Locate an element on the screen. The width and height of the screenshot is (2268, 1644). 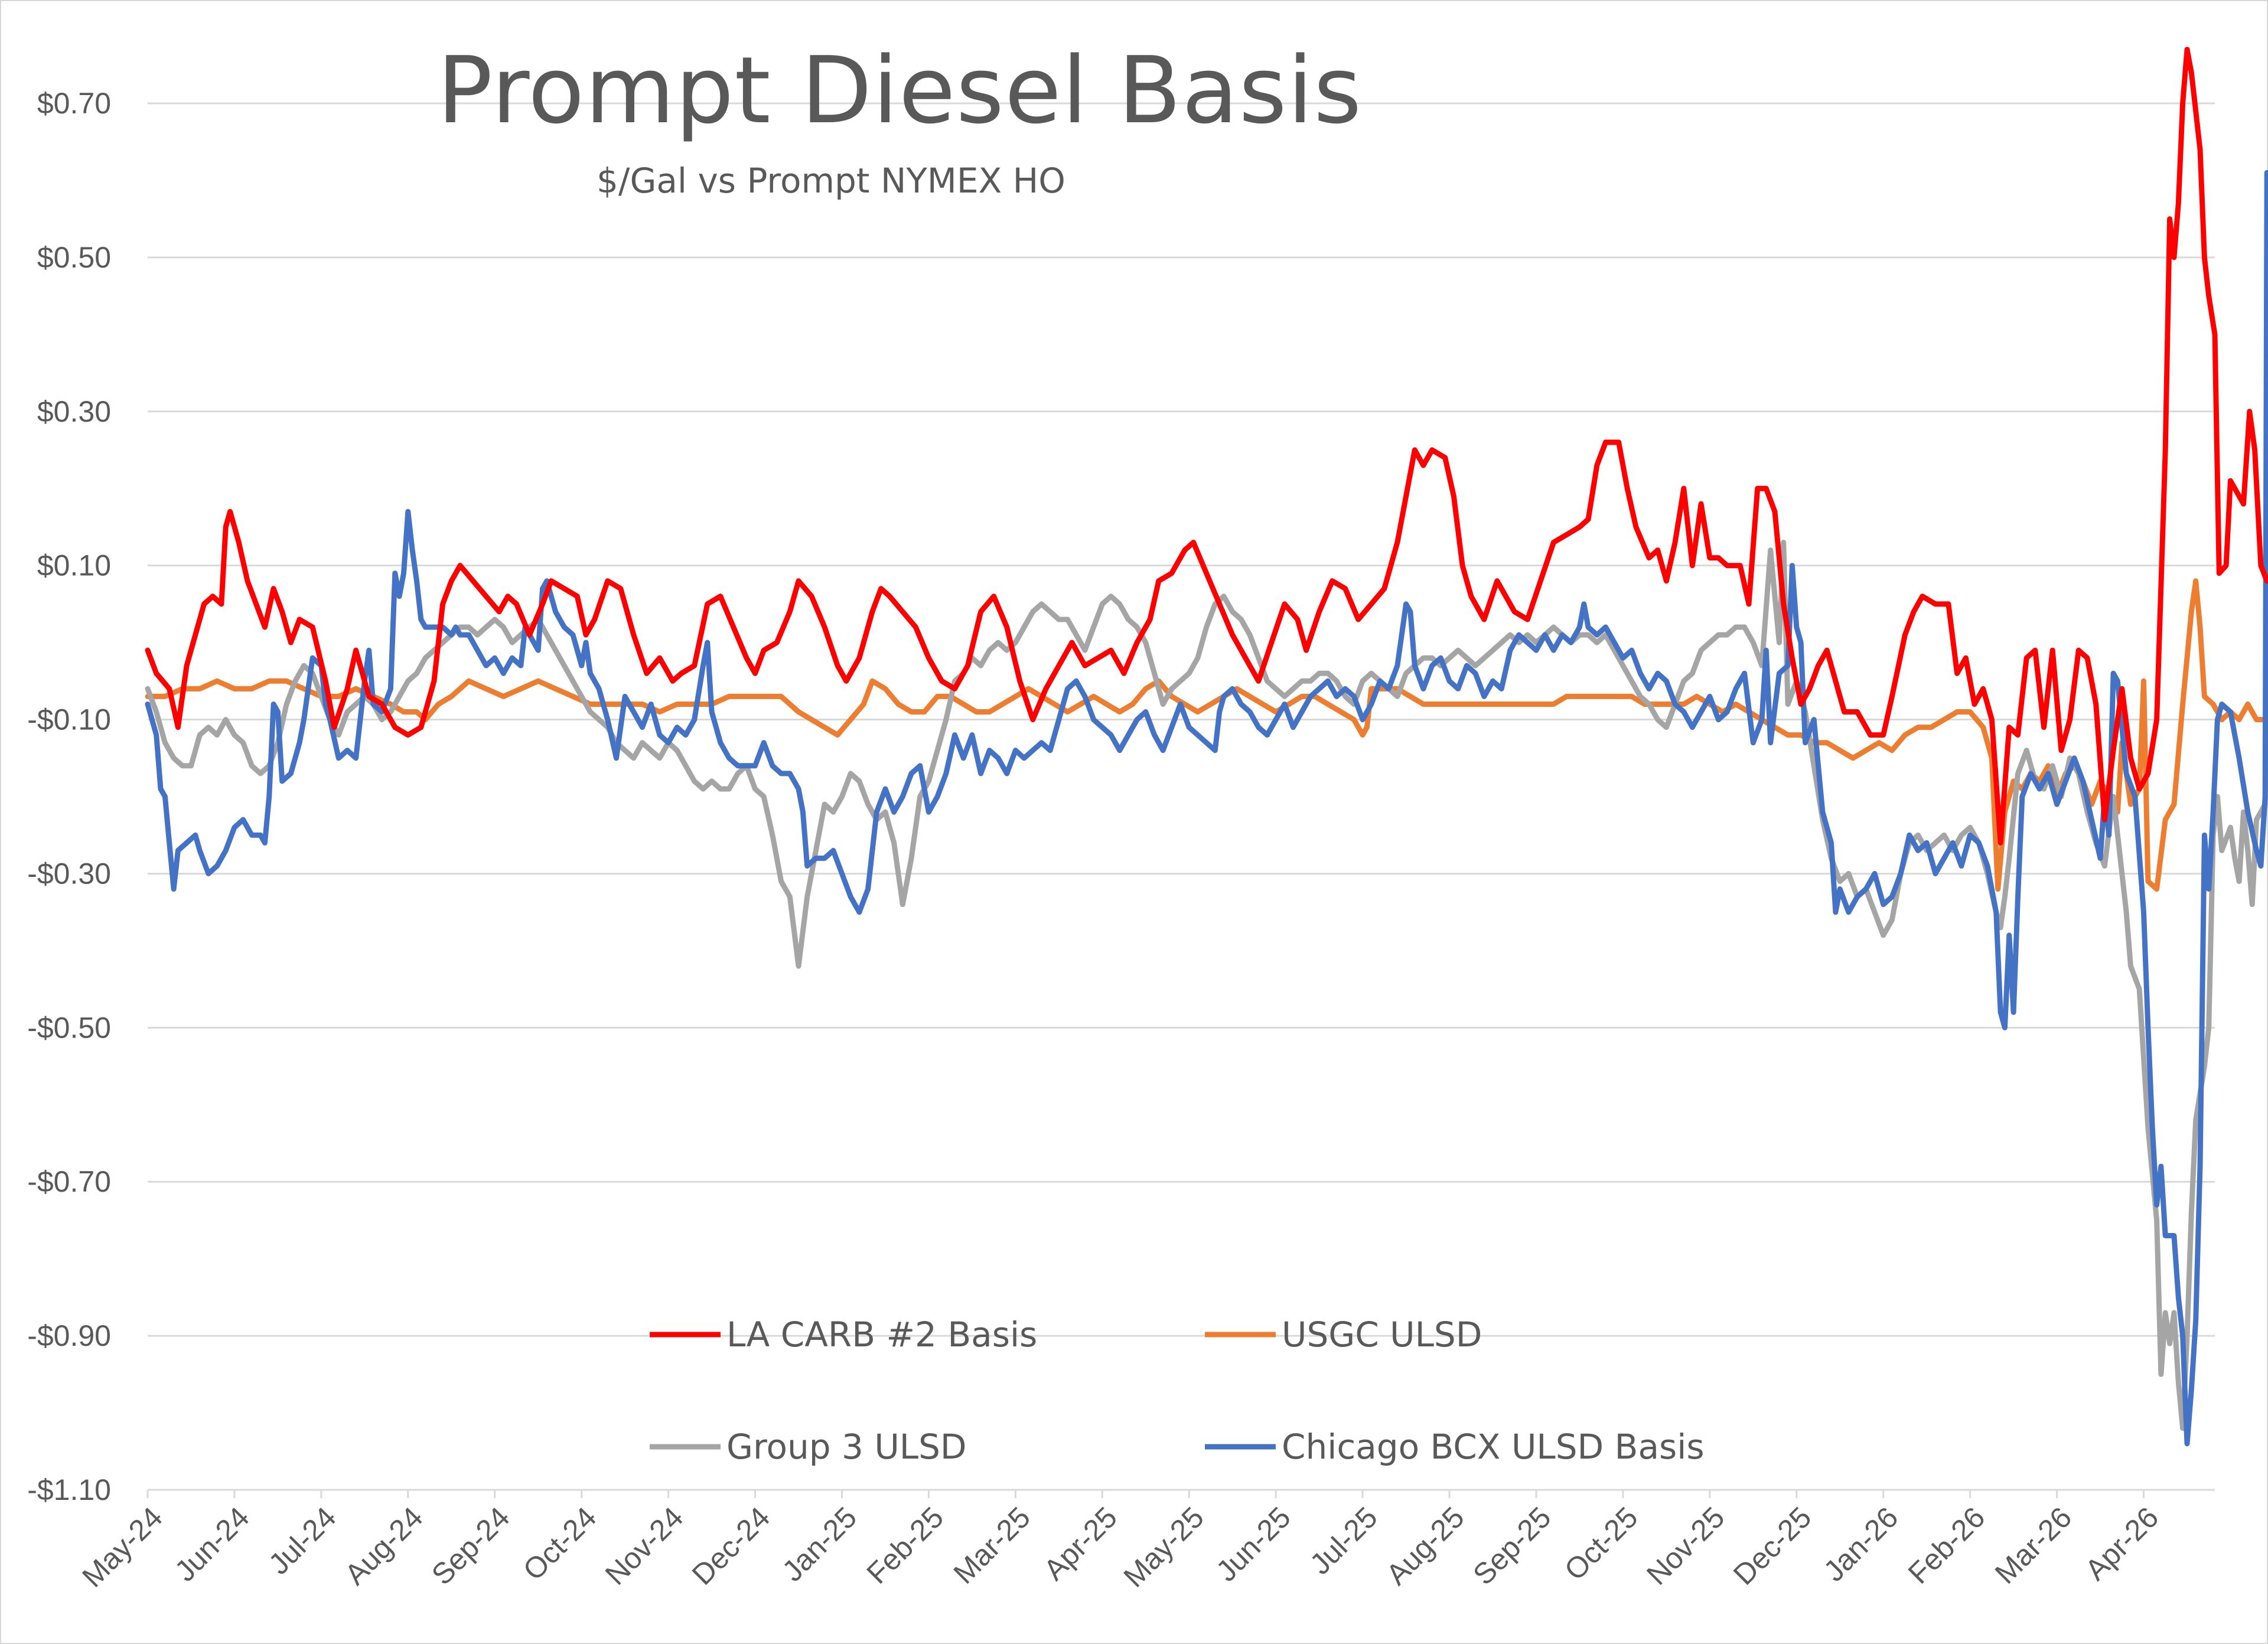
x-tick-label: May-25 is located at coordinates (1163, 1547).